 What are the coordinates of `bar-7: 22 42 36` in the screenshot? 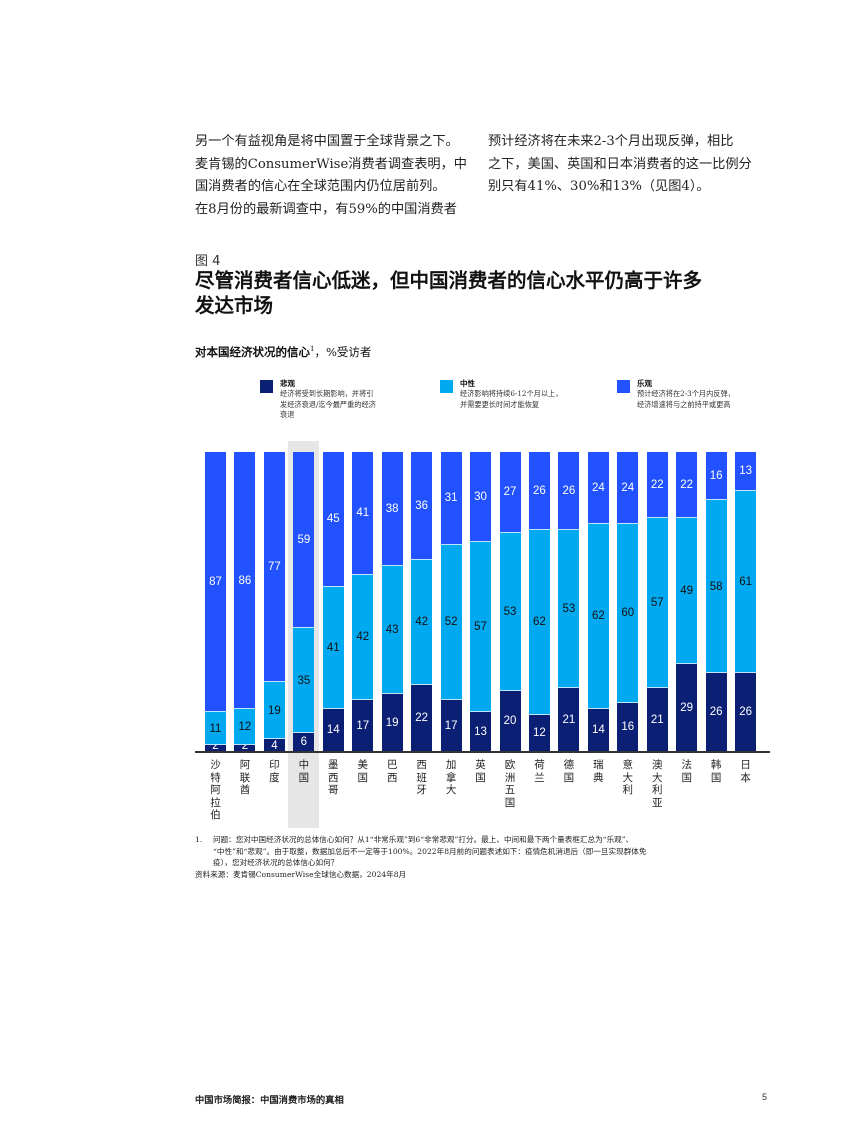 It's located at (422, 601).